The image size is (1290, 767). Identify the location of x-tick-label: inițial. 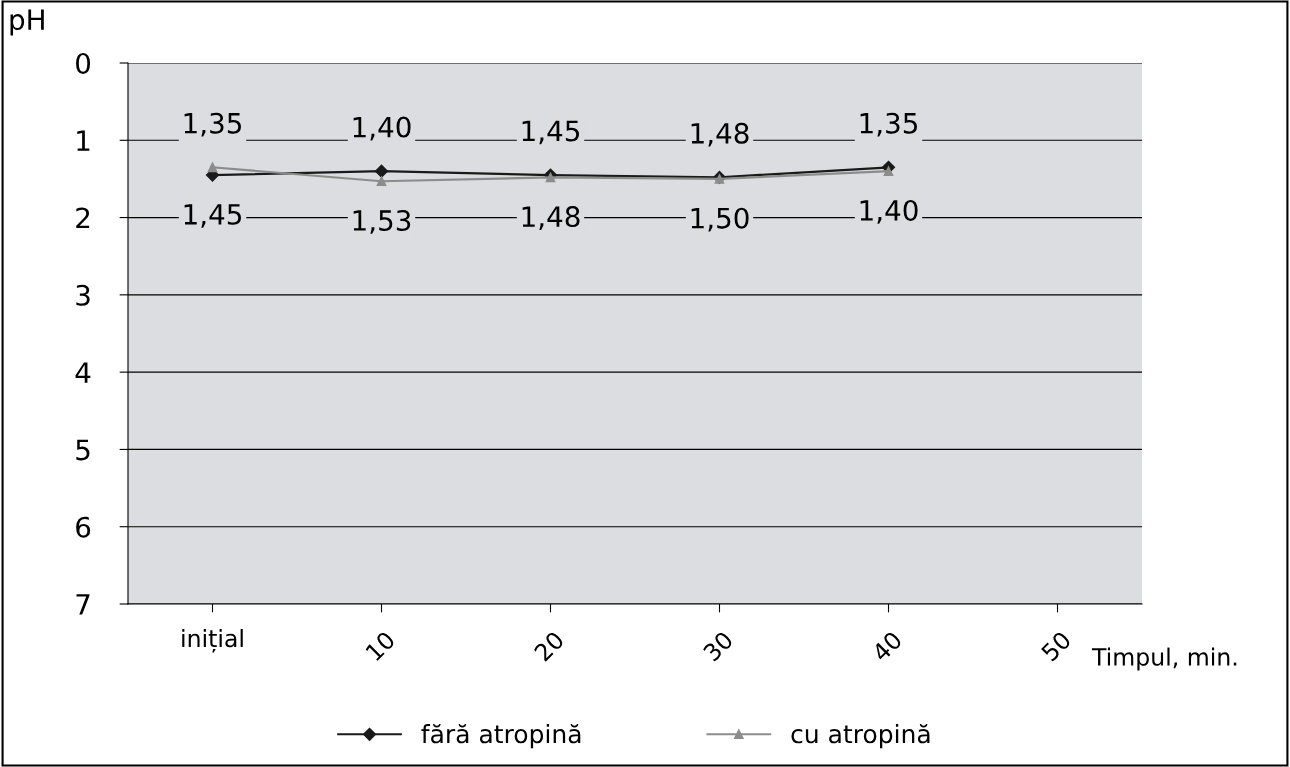
(212, 641).